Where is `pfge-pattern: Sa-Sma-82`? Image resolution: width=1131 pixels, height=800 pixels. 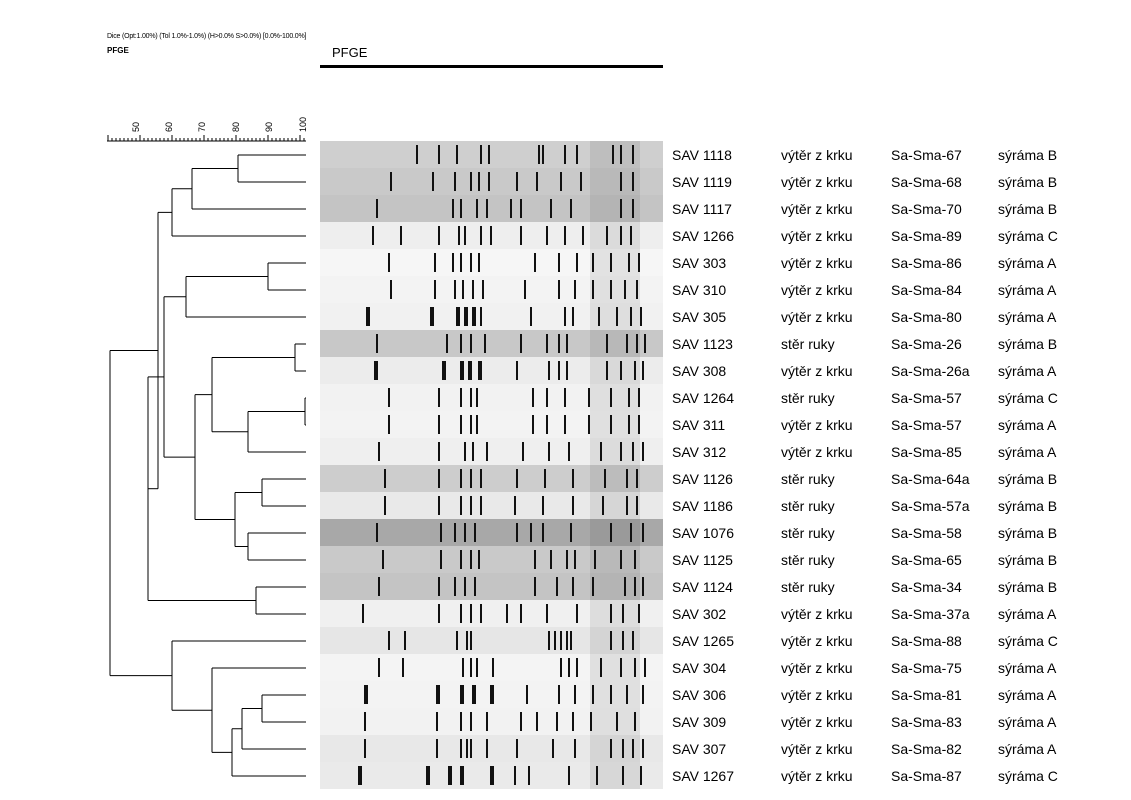 pfge-pattern: Sa-Sma-82 is located at coordinates (926, 749).